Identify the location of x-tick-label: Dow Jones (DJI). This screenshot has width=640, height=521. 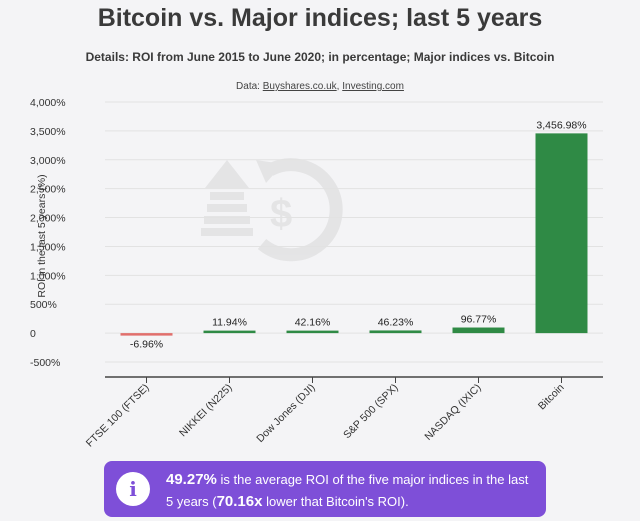
(285, 413).